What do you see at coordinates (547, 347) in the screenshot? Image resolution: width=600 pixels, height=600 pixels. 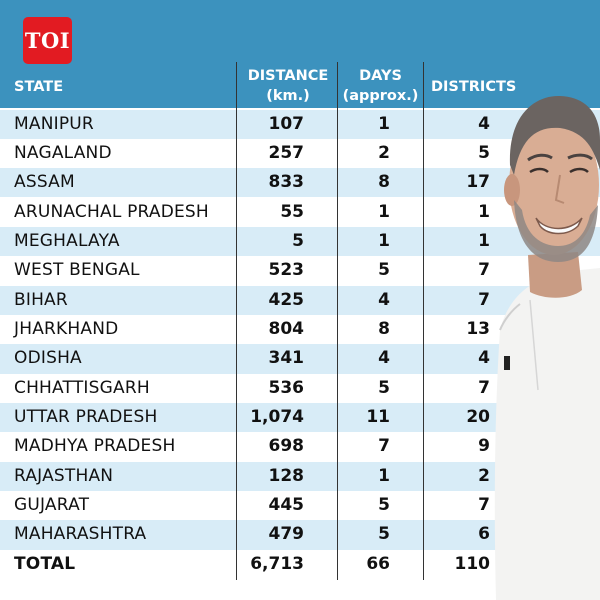 I see `person-illustration` at bounding box center [547, 347].